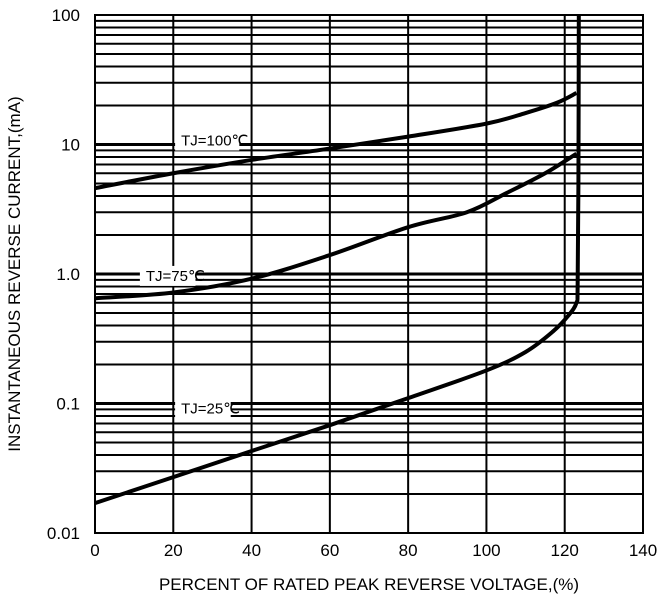 The height and width of the screenshot is (598, 668). I want to click on series-labels: TJ=100℃ TJ=75℃ TJ=25℃, so click(193, 274).